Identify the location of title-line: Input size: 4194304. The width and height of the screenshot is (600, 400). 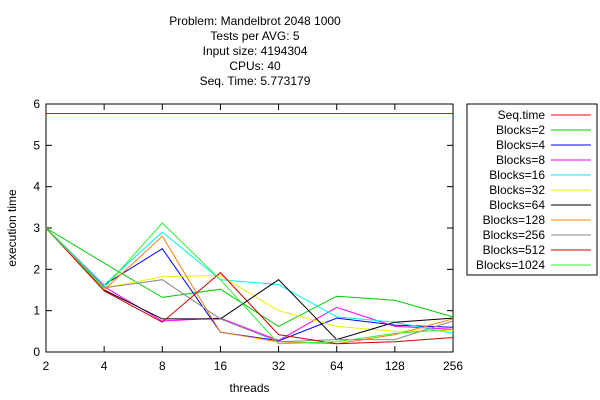
(255, 51).